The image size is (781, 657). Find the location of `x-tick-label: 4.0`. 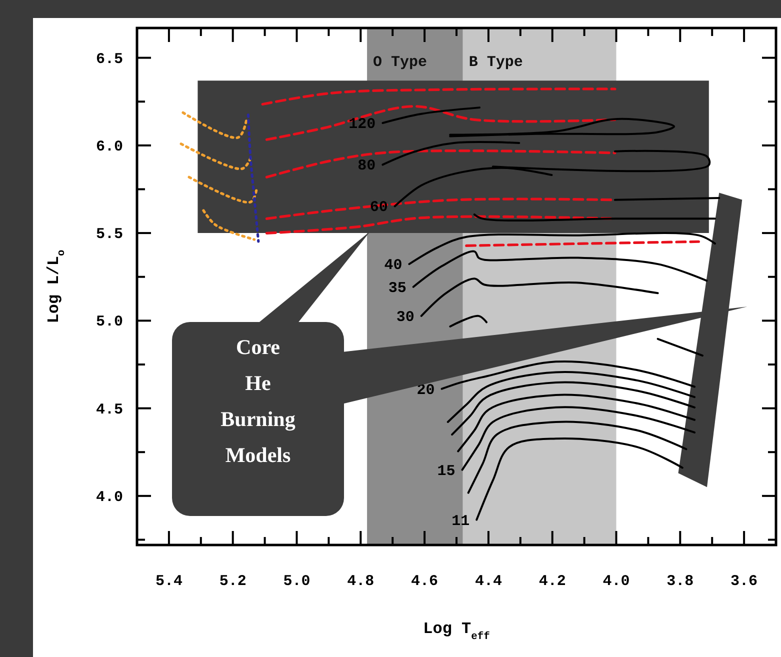

x-tick-label: 4.0 is located at coordinates (616, 581).